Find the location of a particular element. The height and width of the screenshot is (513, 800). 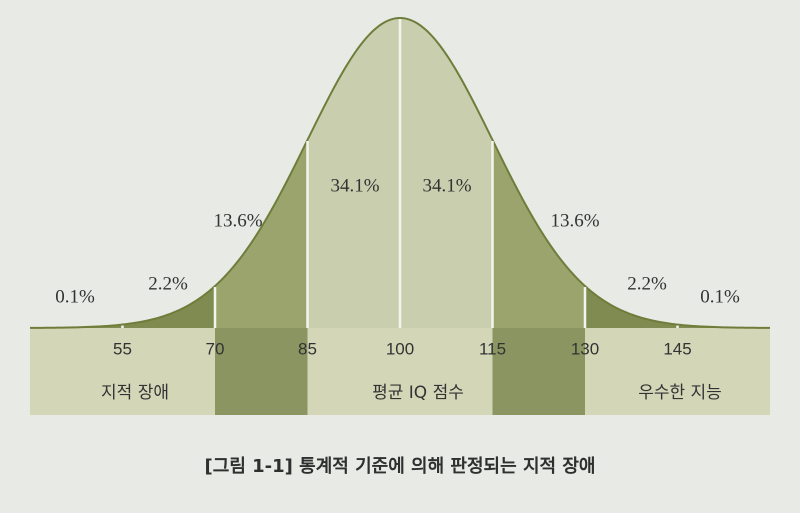

x-tick-label: 70 is located at coordinates (215, 348).